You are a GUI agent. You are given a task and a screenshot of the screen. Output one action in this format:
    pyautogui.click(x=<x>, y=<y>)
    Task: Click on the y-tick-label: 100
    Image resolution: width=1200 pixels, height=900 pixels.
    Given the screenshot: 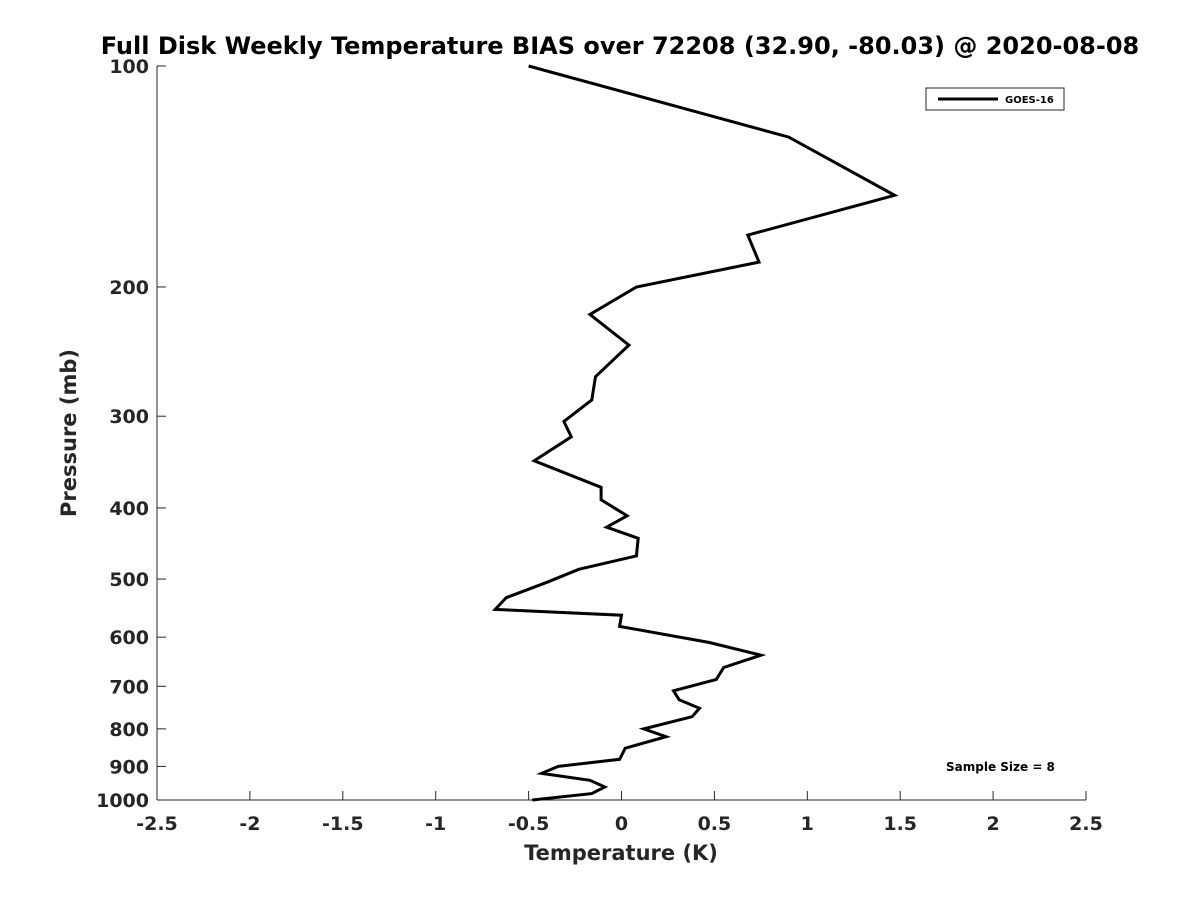 What is the action you would take?
    pyautogui.click(x=129, y=67)
    